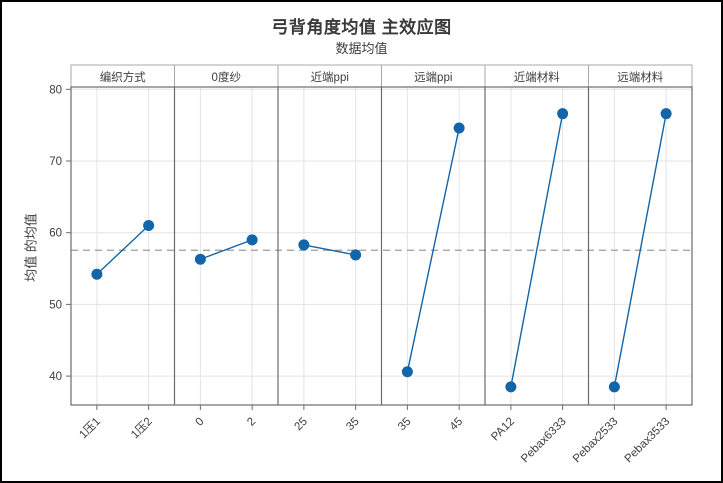 This screenshot has height=483, width=723. What do you see at coordinates (141, 428) in the screenshot?
I see `x-tick-label: 1压2` at bounding box center [141, 428].